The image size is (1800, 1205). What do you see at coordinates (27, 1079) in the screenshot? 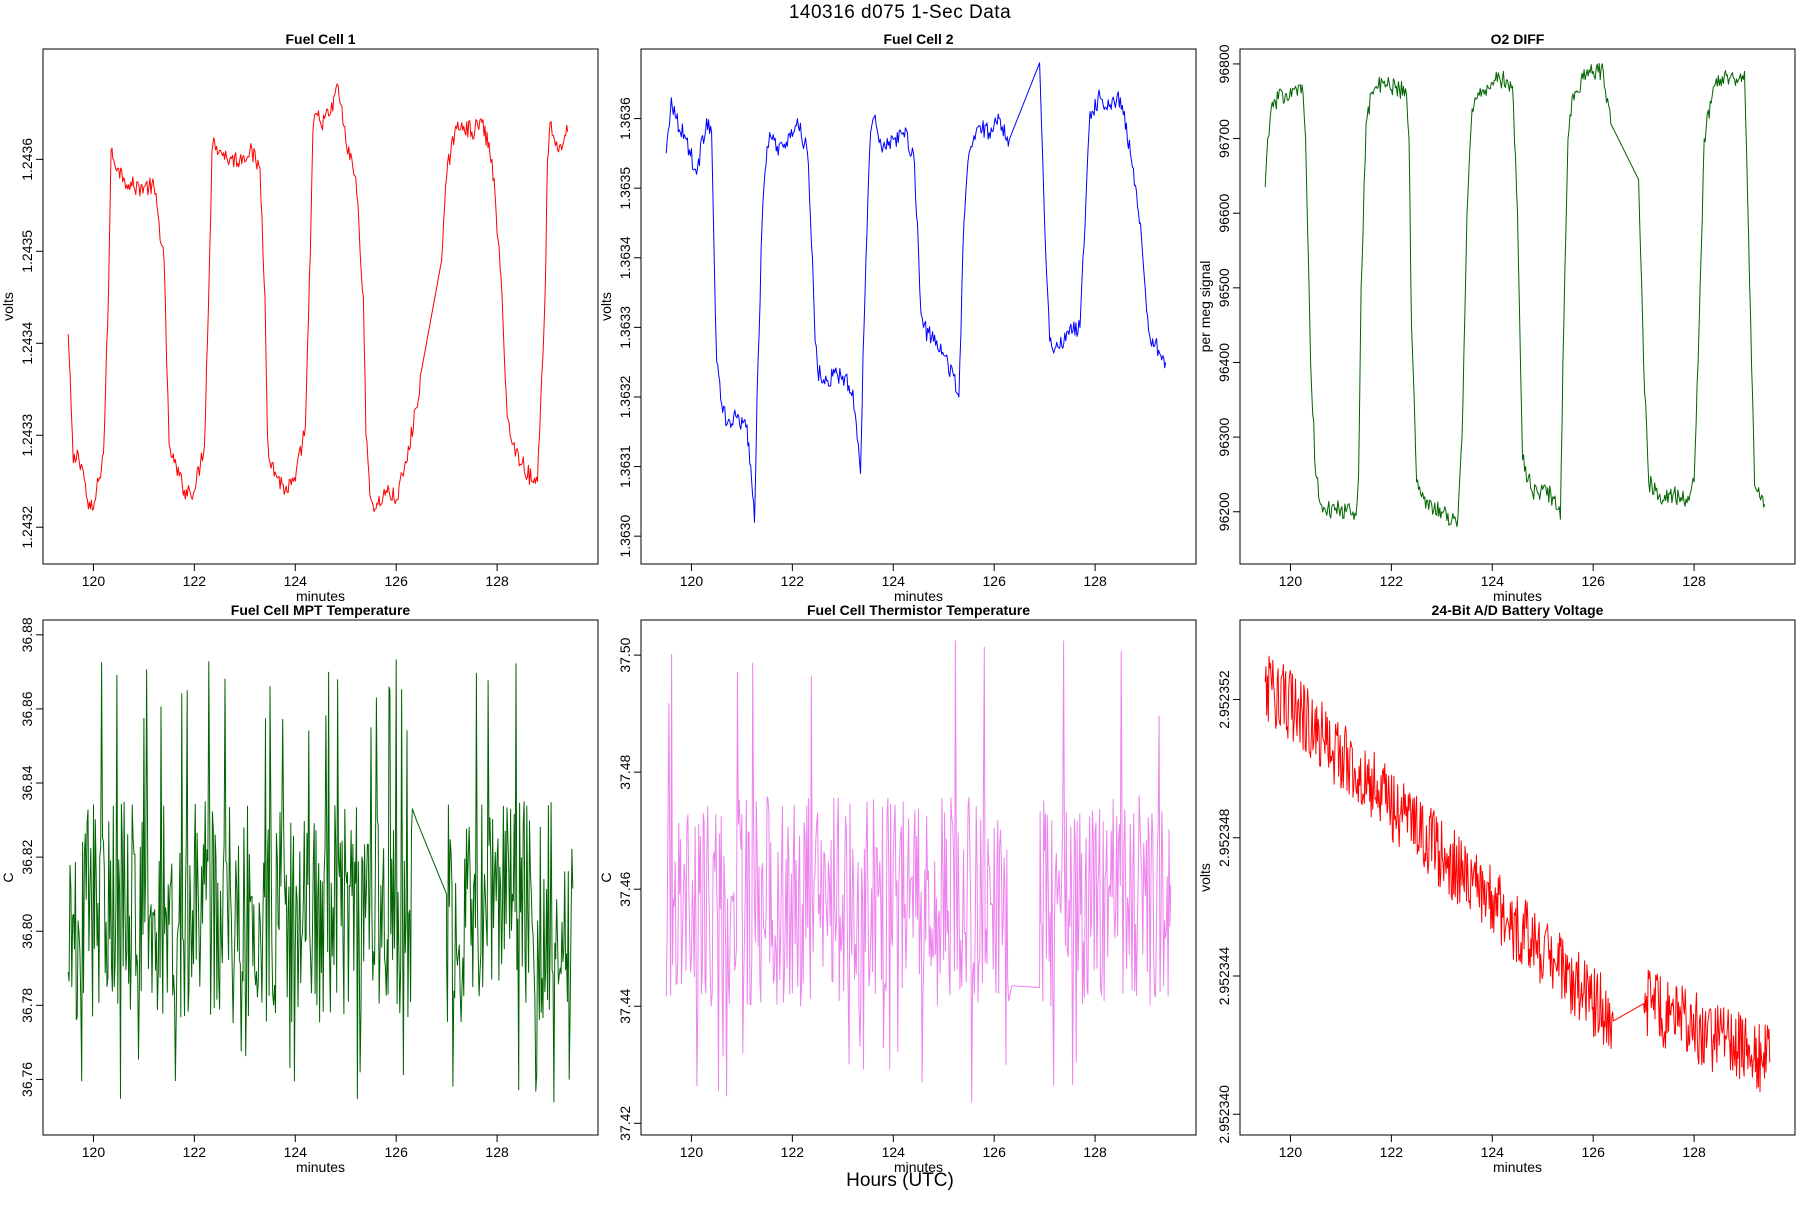
I see `y-tick-label: 36.76` at bounding box center [27, 1079].